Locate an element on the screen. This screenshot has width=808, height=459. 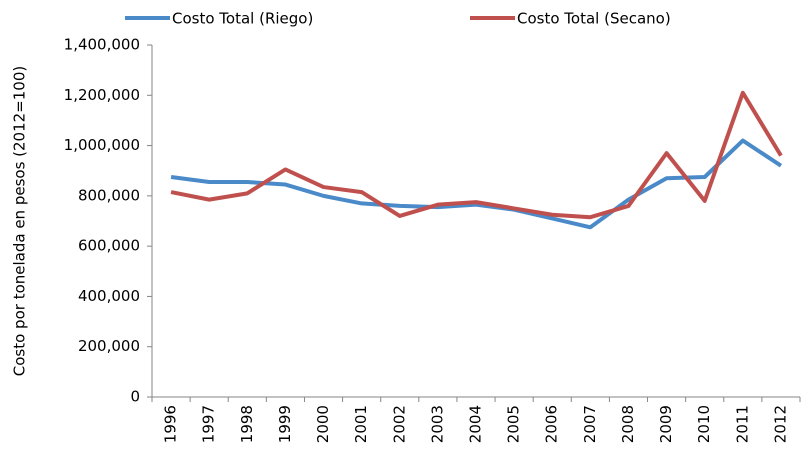
x-tick-label: 2007 is located at coordinates (590, 424).